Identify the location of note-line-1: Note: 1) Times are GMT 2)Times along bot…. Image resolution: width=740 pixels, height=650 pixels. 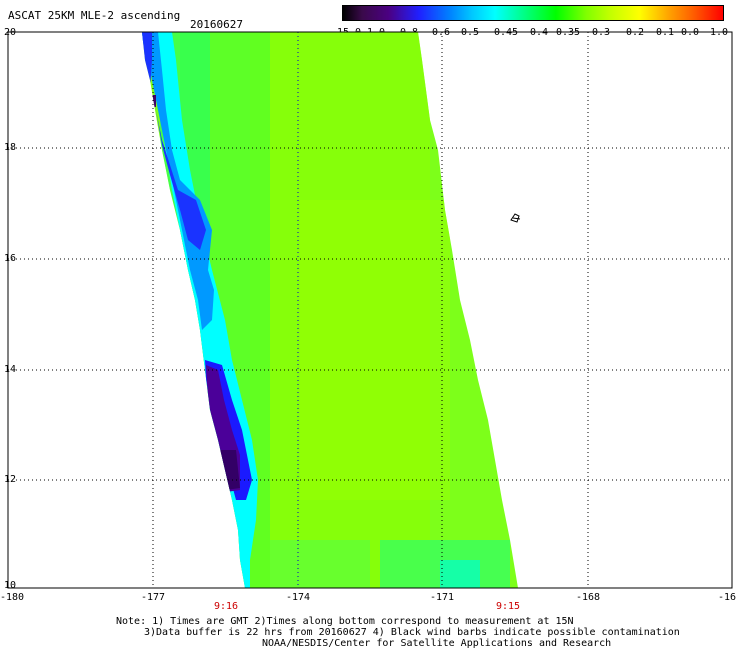
(345, 621).